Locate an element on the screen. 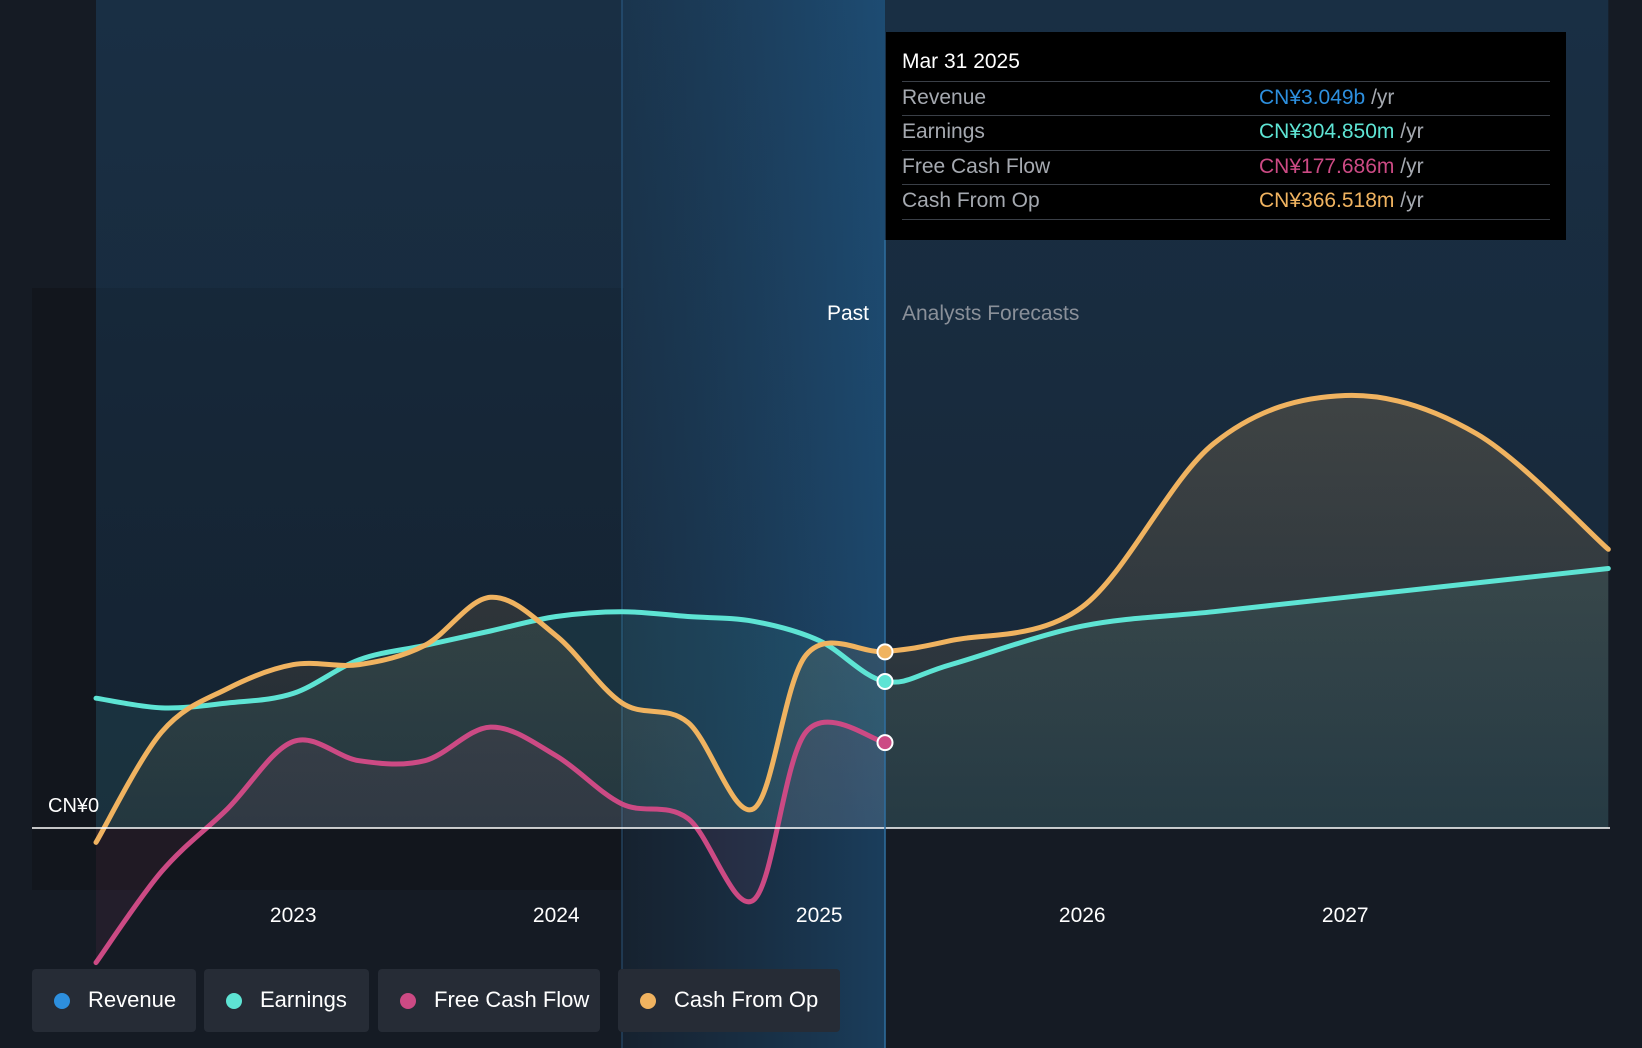  x-tick-label: 2027 is located at coordinates (1345, 915).